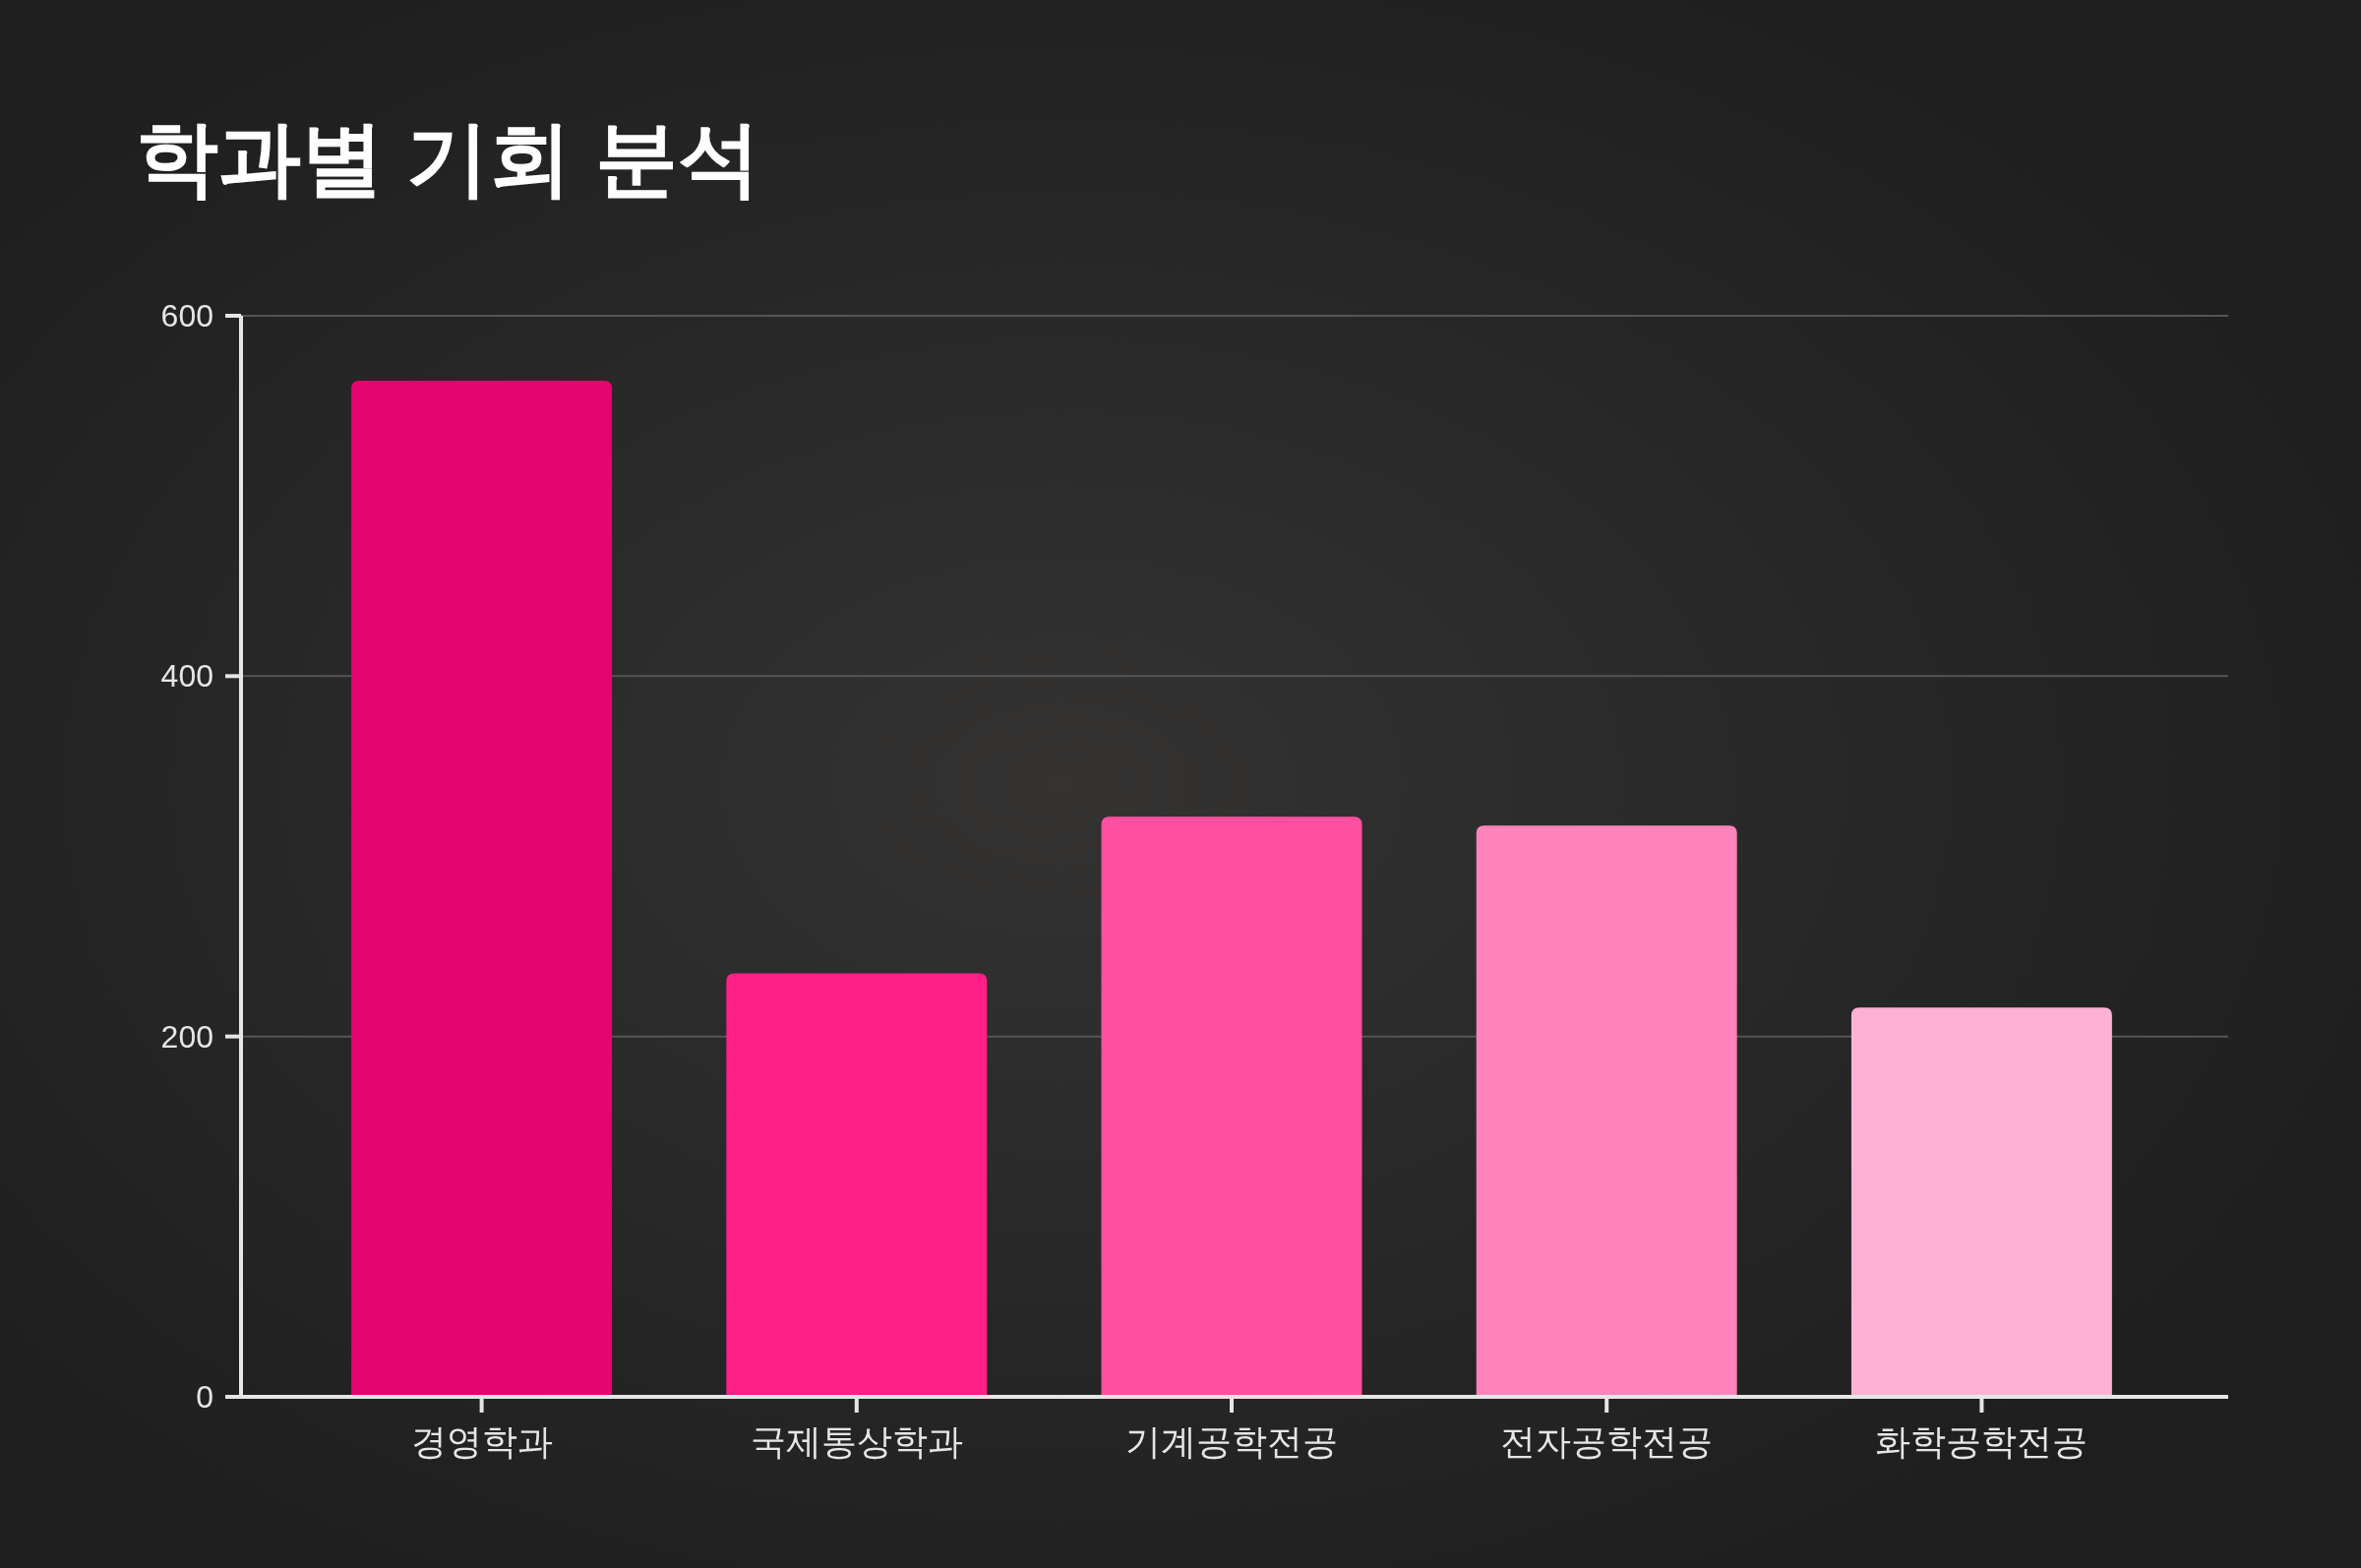 The width and height of the screenshot is (2361, 1568). What do you see at coordinates (448, 158) in the screenshot?
I see `title: 학과별 기회 분석` at bounding box center [448, 158].